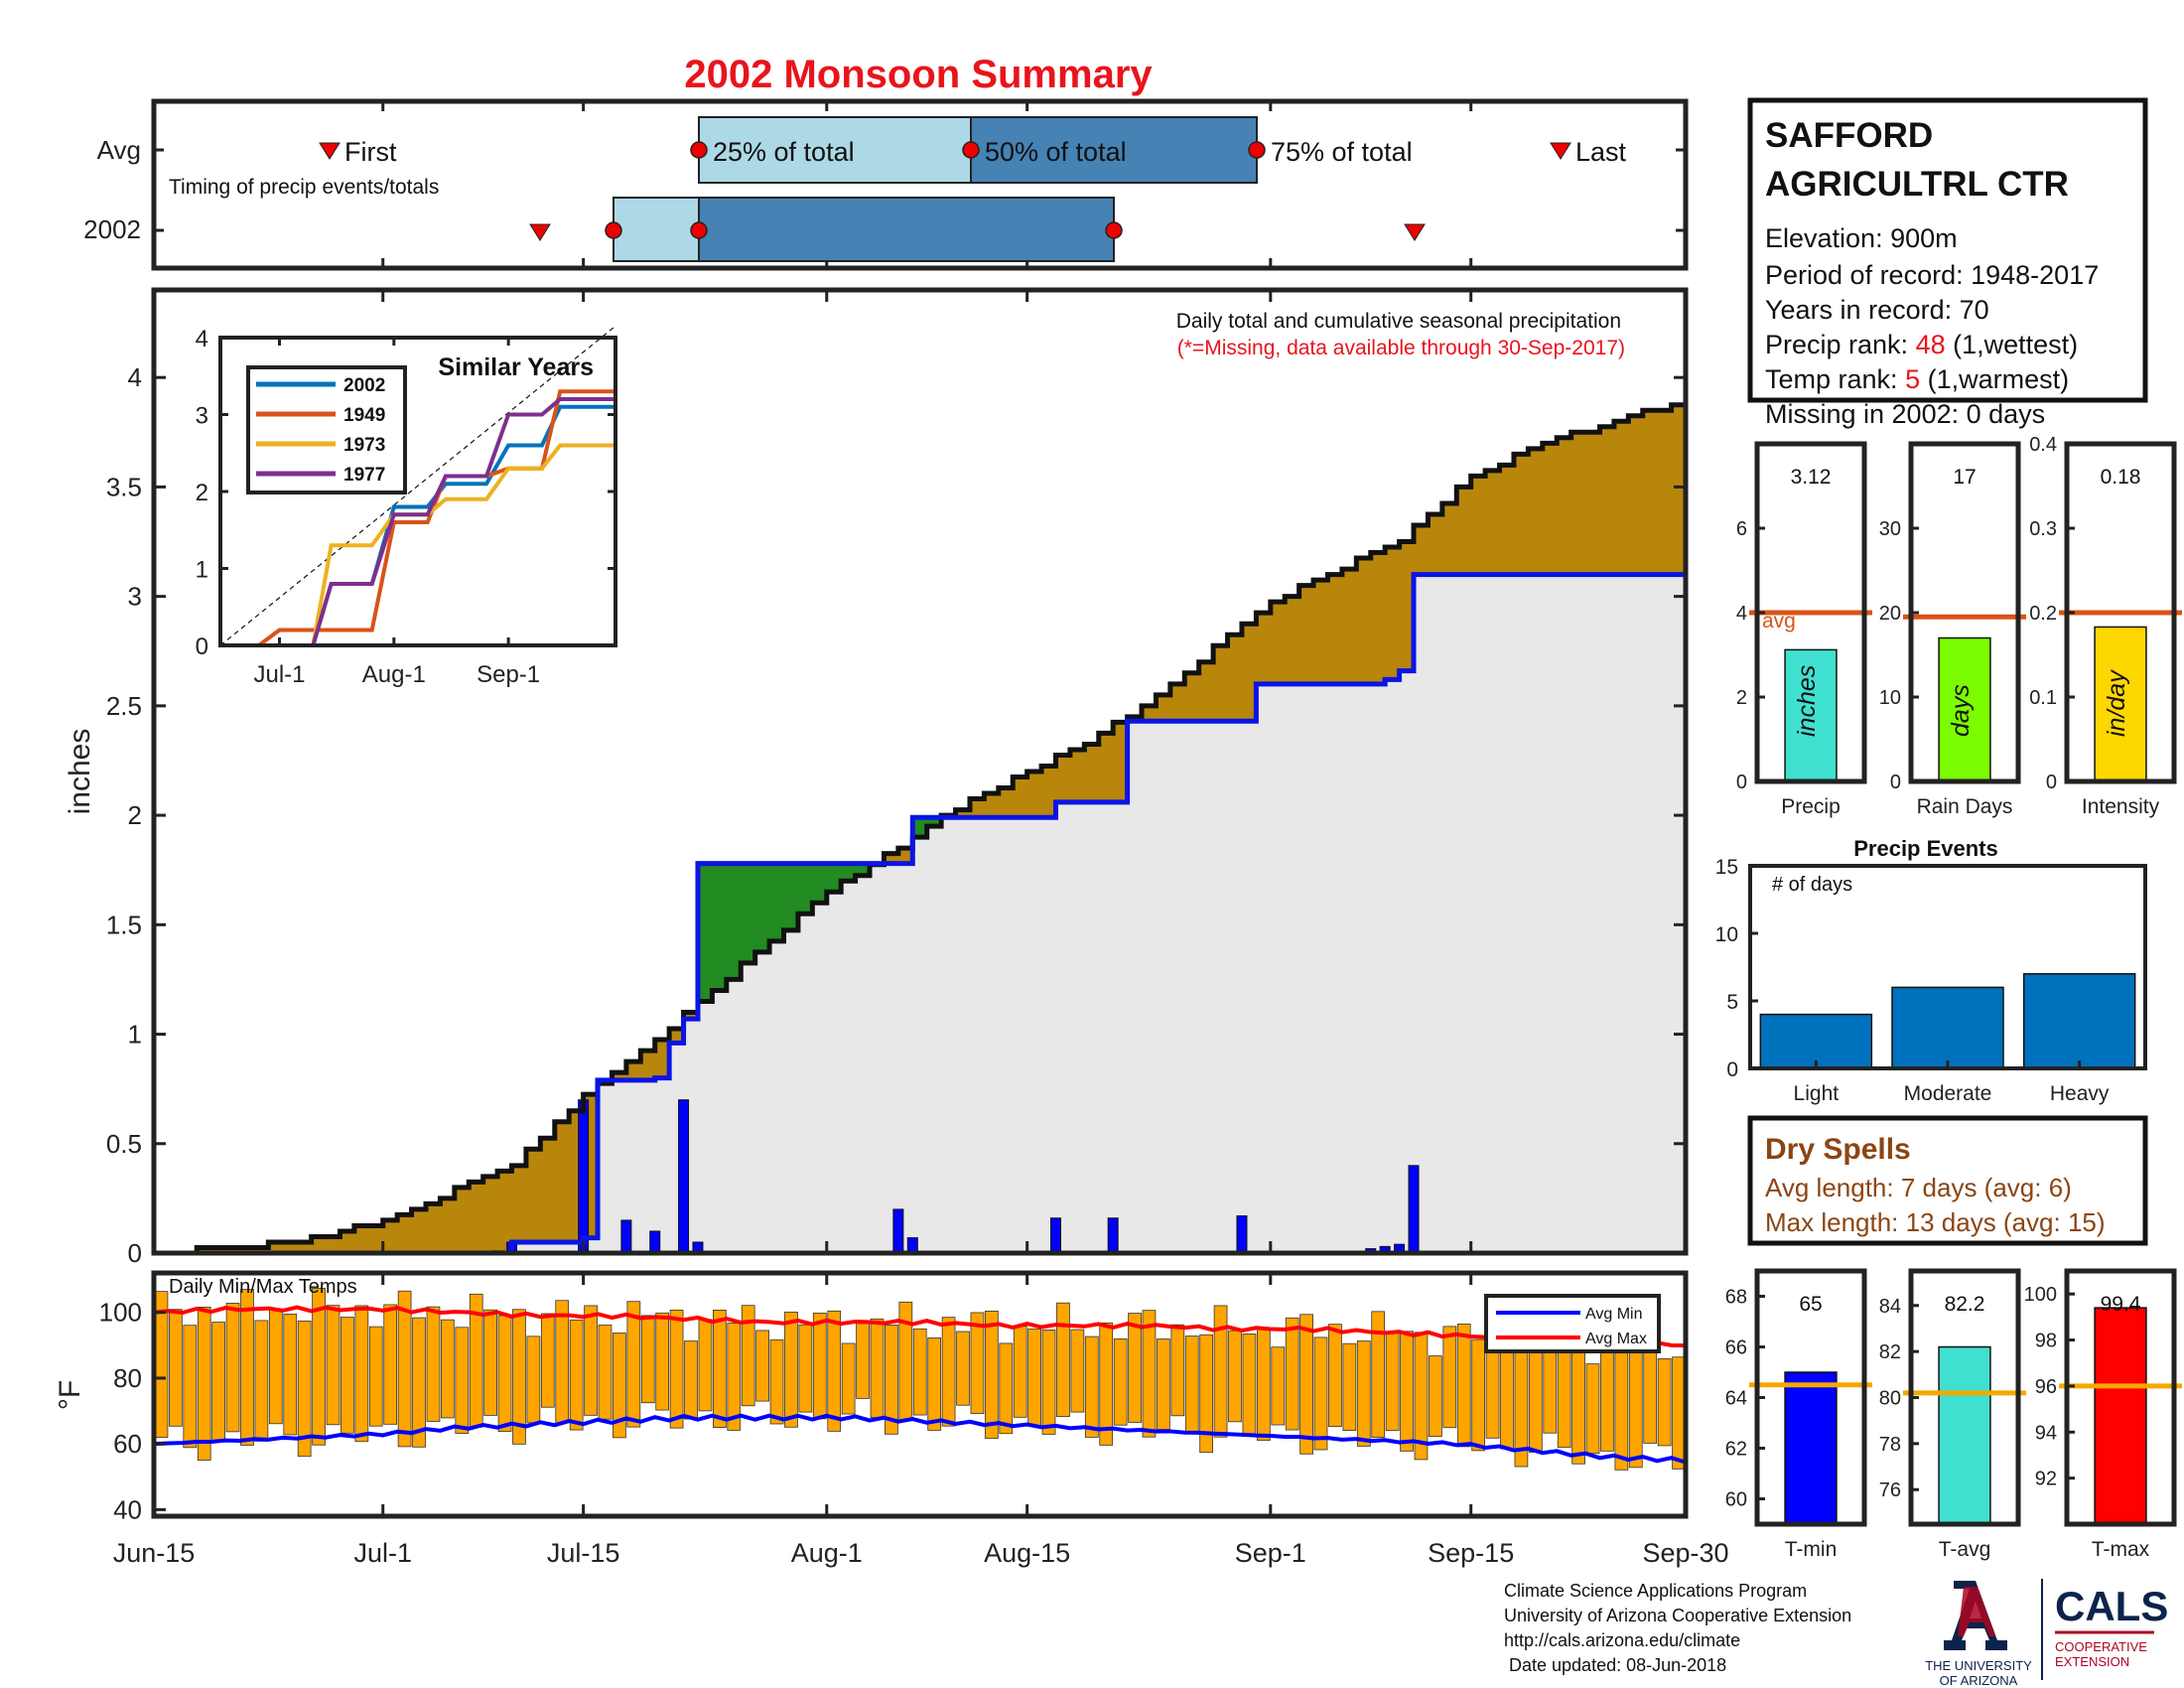  What do you see at coordinates (2120, 1397) in the screenshot?
I see `mini-panel-frame` at bounding box center [2120, 1397].